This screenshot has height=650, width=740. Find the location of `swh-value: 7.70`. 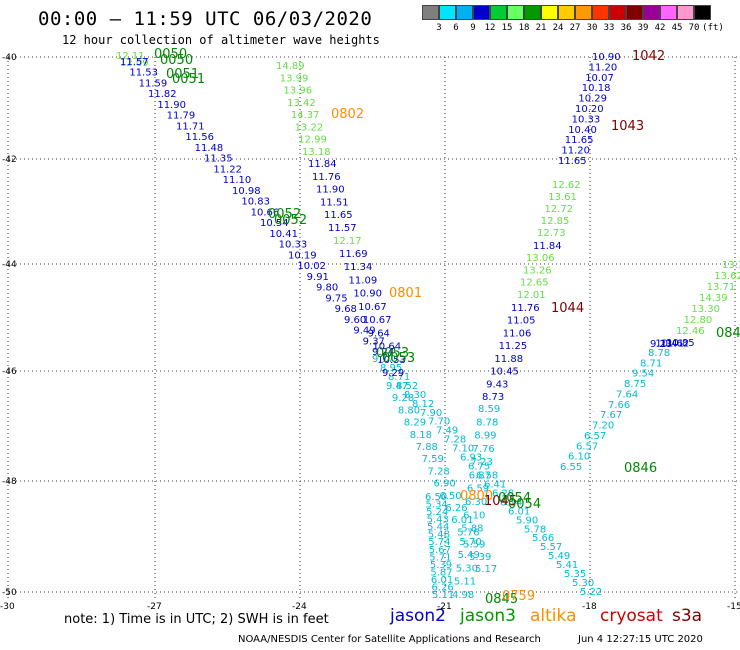

swh-value: 7.70 is located at coordinates (439, 422).